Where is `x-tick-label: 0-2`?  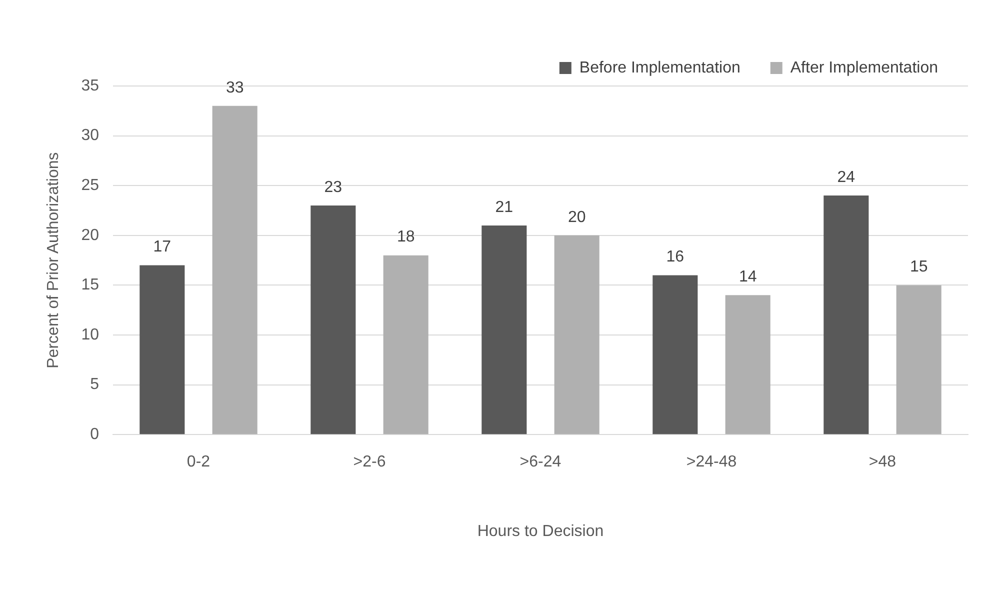
x-tick-label: 0-2 is located at coordinates (198, 462).